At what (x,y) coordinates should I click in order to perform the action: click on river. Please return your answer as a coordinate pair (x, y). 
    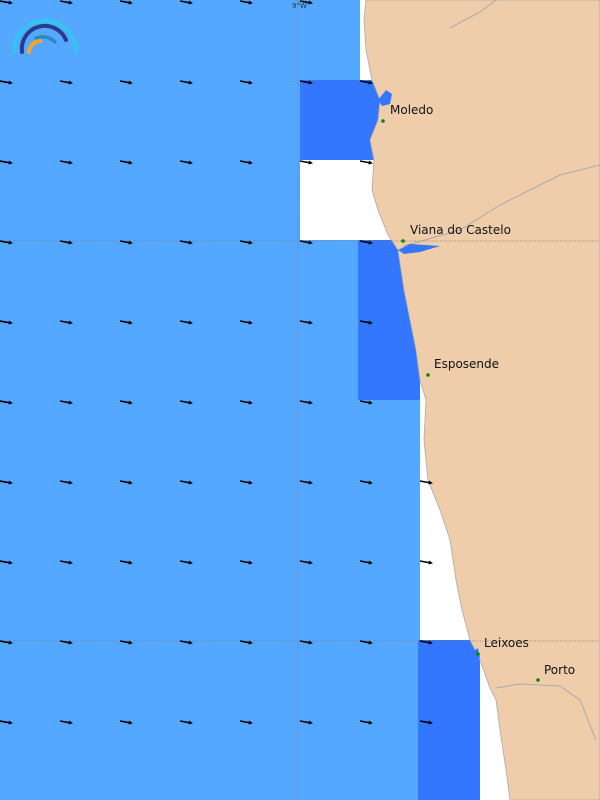
    Looking at the image, I should click on (473, 14).